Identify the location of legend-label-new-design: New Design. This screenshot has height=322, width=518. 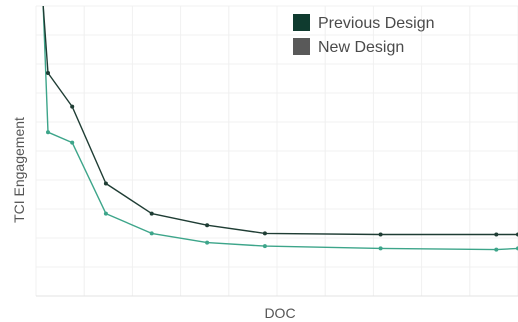
(361, 47).